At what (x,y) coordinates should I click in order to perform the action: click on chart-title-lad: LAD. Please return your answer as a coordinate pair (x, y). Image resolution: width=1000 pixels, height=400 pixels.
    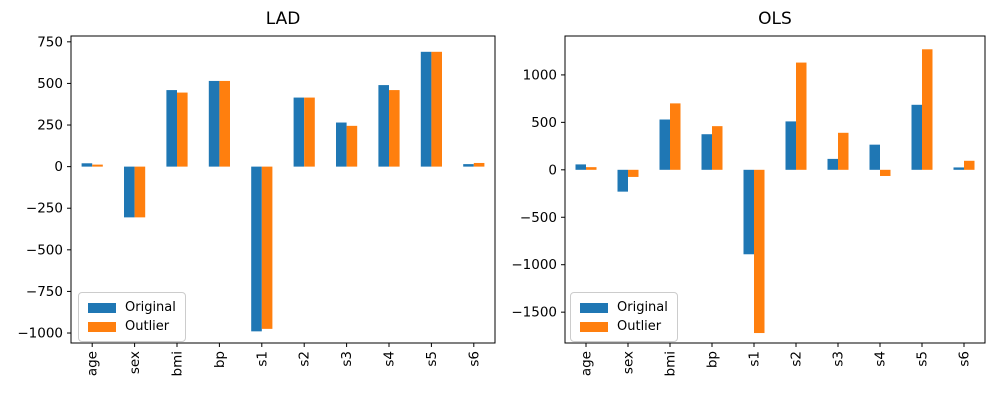
    Looking at the image, I should click on (283, 19).